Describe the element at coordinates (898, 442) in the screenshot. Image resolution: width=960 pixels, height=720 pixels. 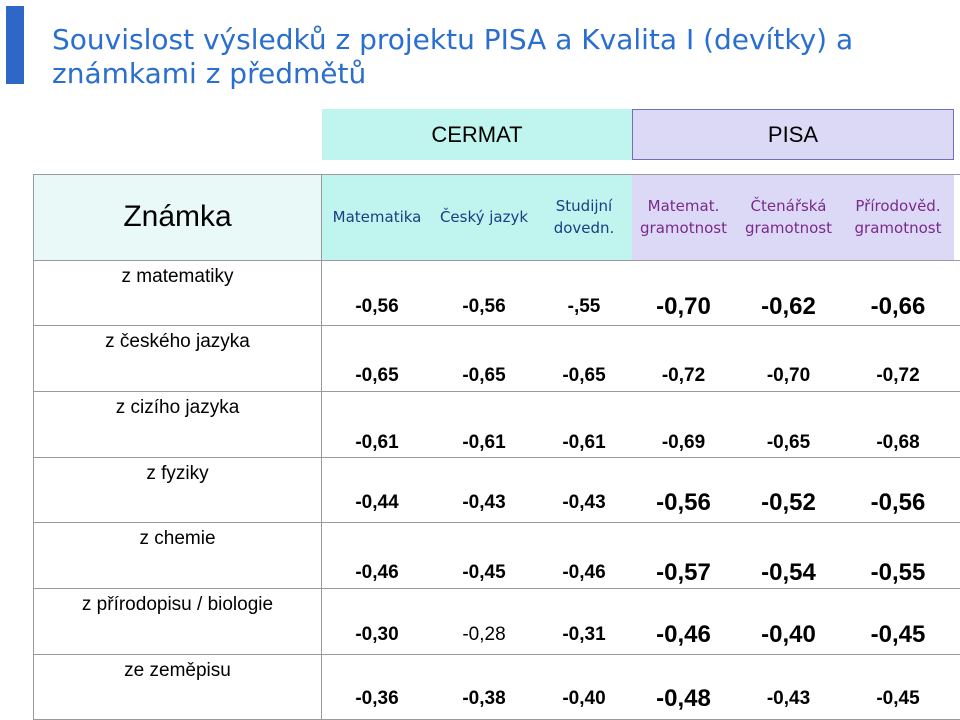
I see `table-cell: -0,68` at that location.